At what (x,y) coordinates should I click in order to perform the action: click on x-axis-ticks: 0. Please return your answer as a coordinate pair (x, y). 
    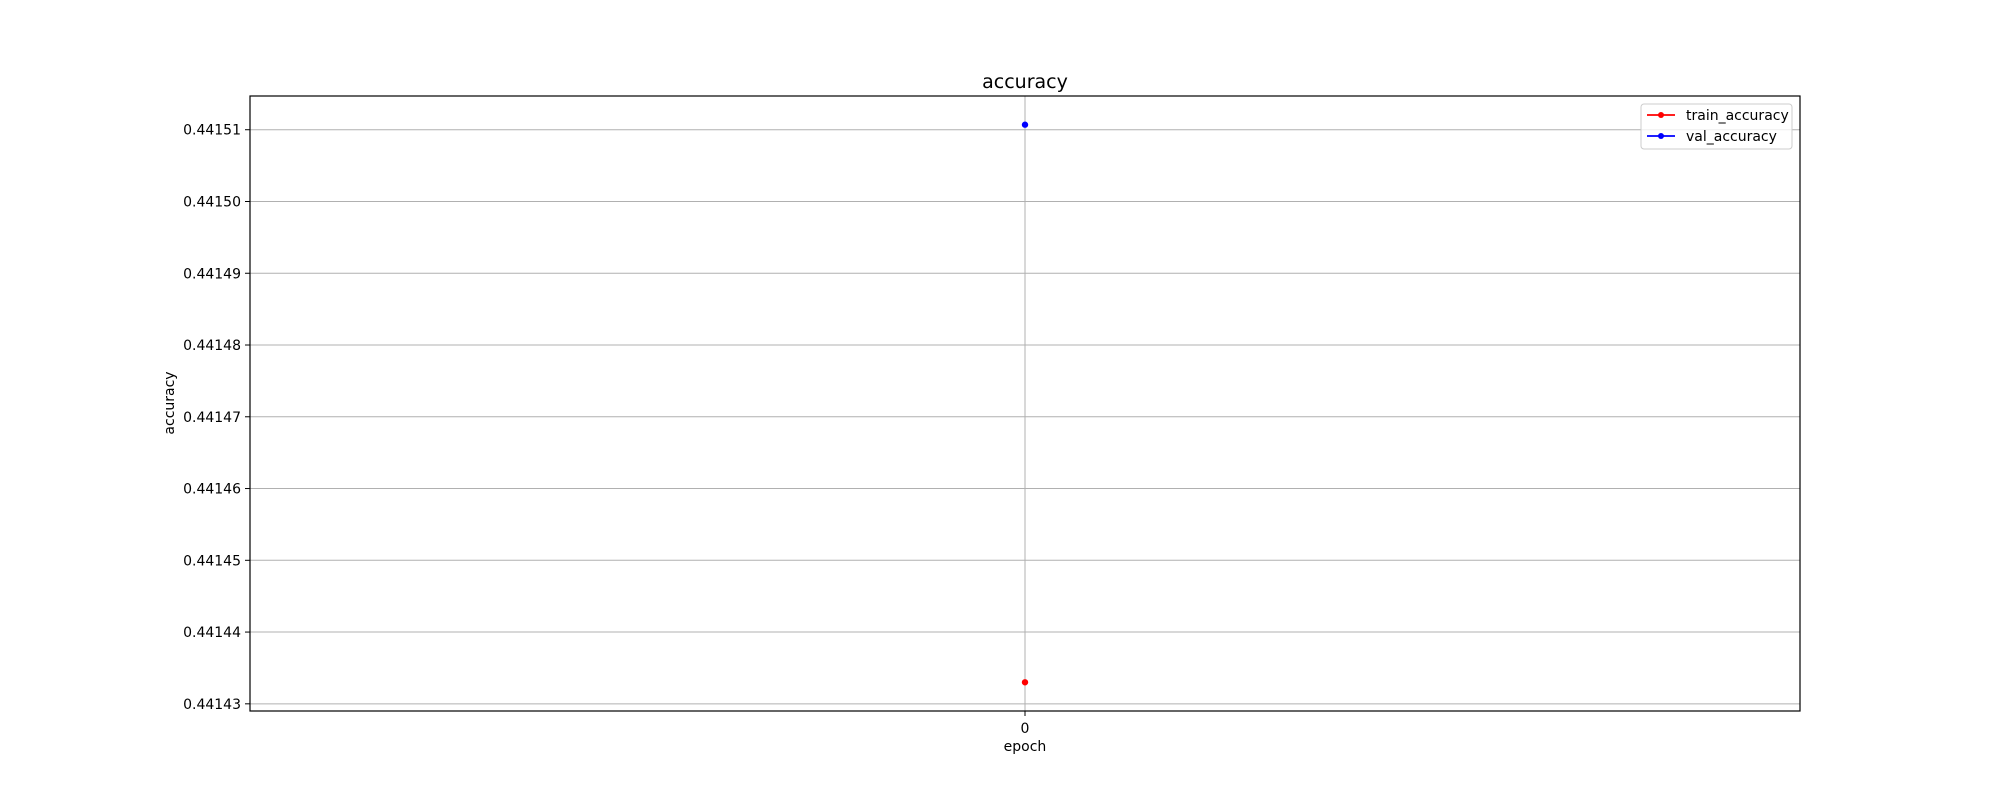
    Looking at the image, I should click on (1025, 724).